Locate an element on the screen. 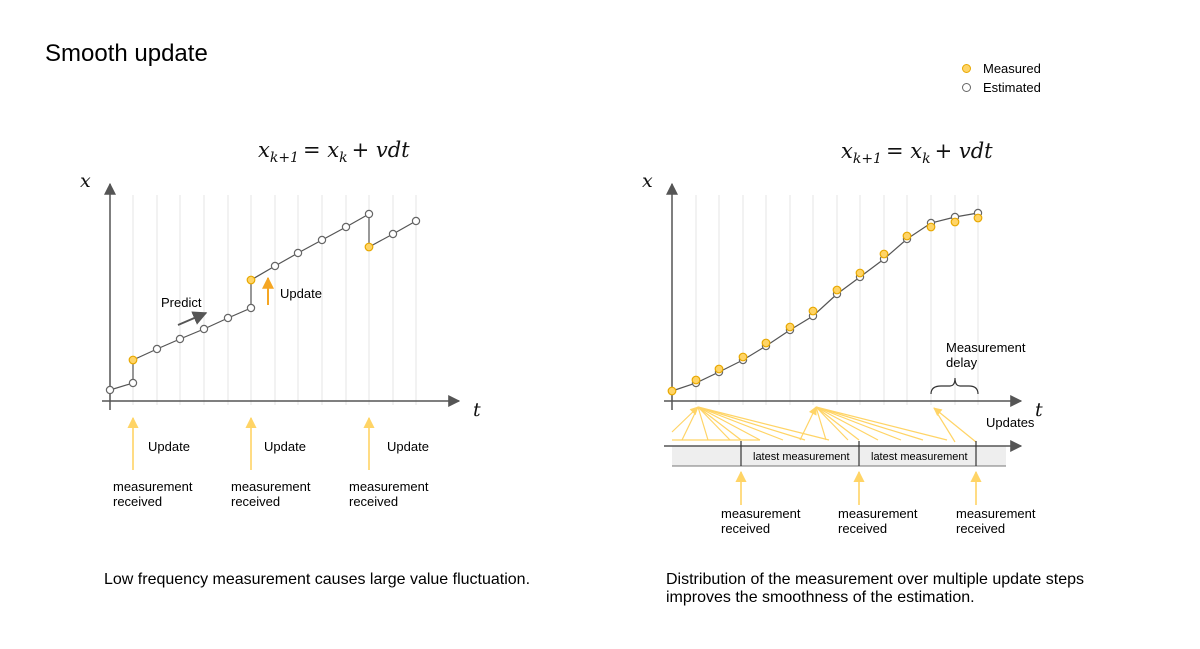 This screenshot has width=1200, height=649. left-received-label-2b: received is located at coordinates (255, 501).